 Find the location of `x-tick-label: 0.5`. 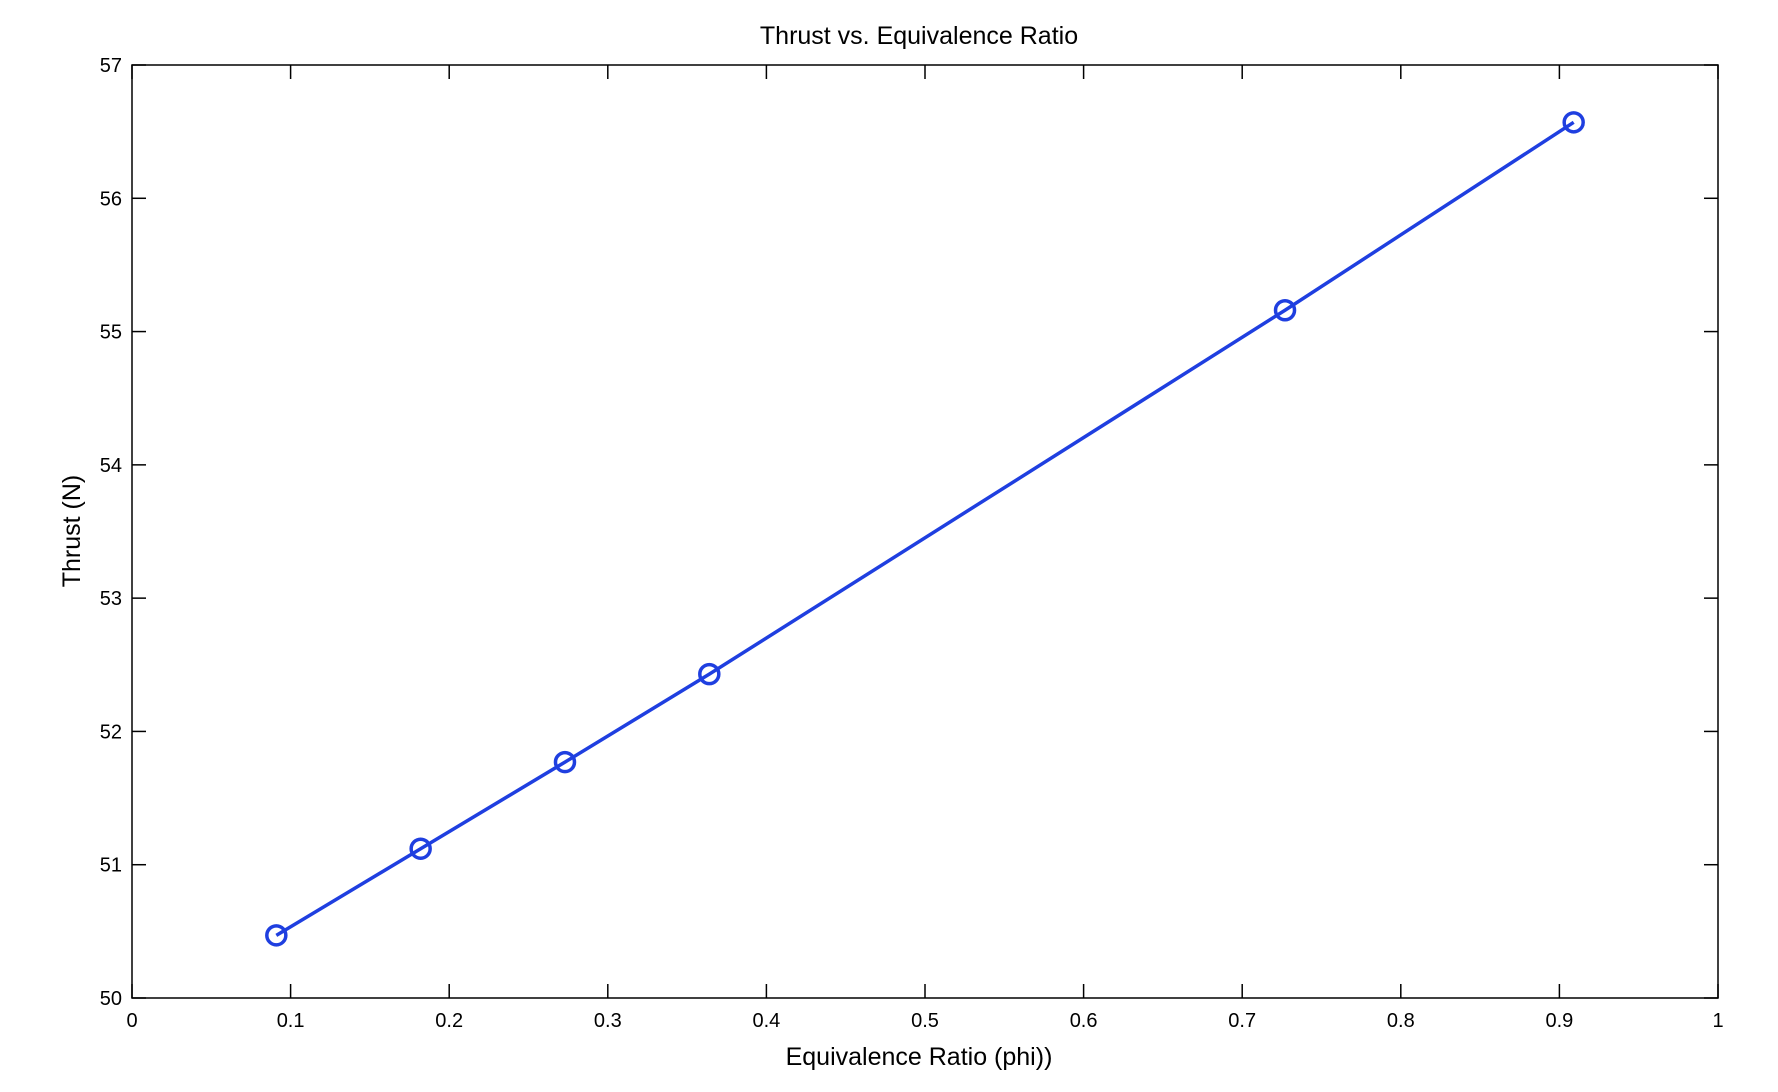

x-tick-label: 0.5 is located at coordinates (925, 1021).